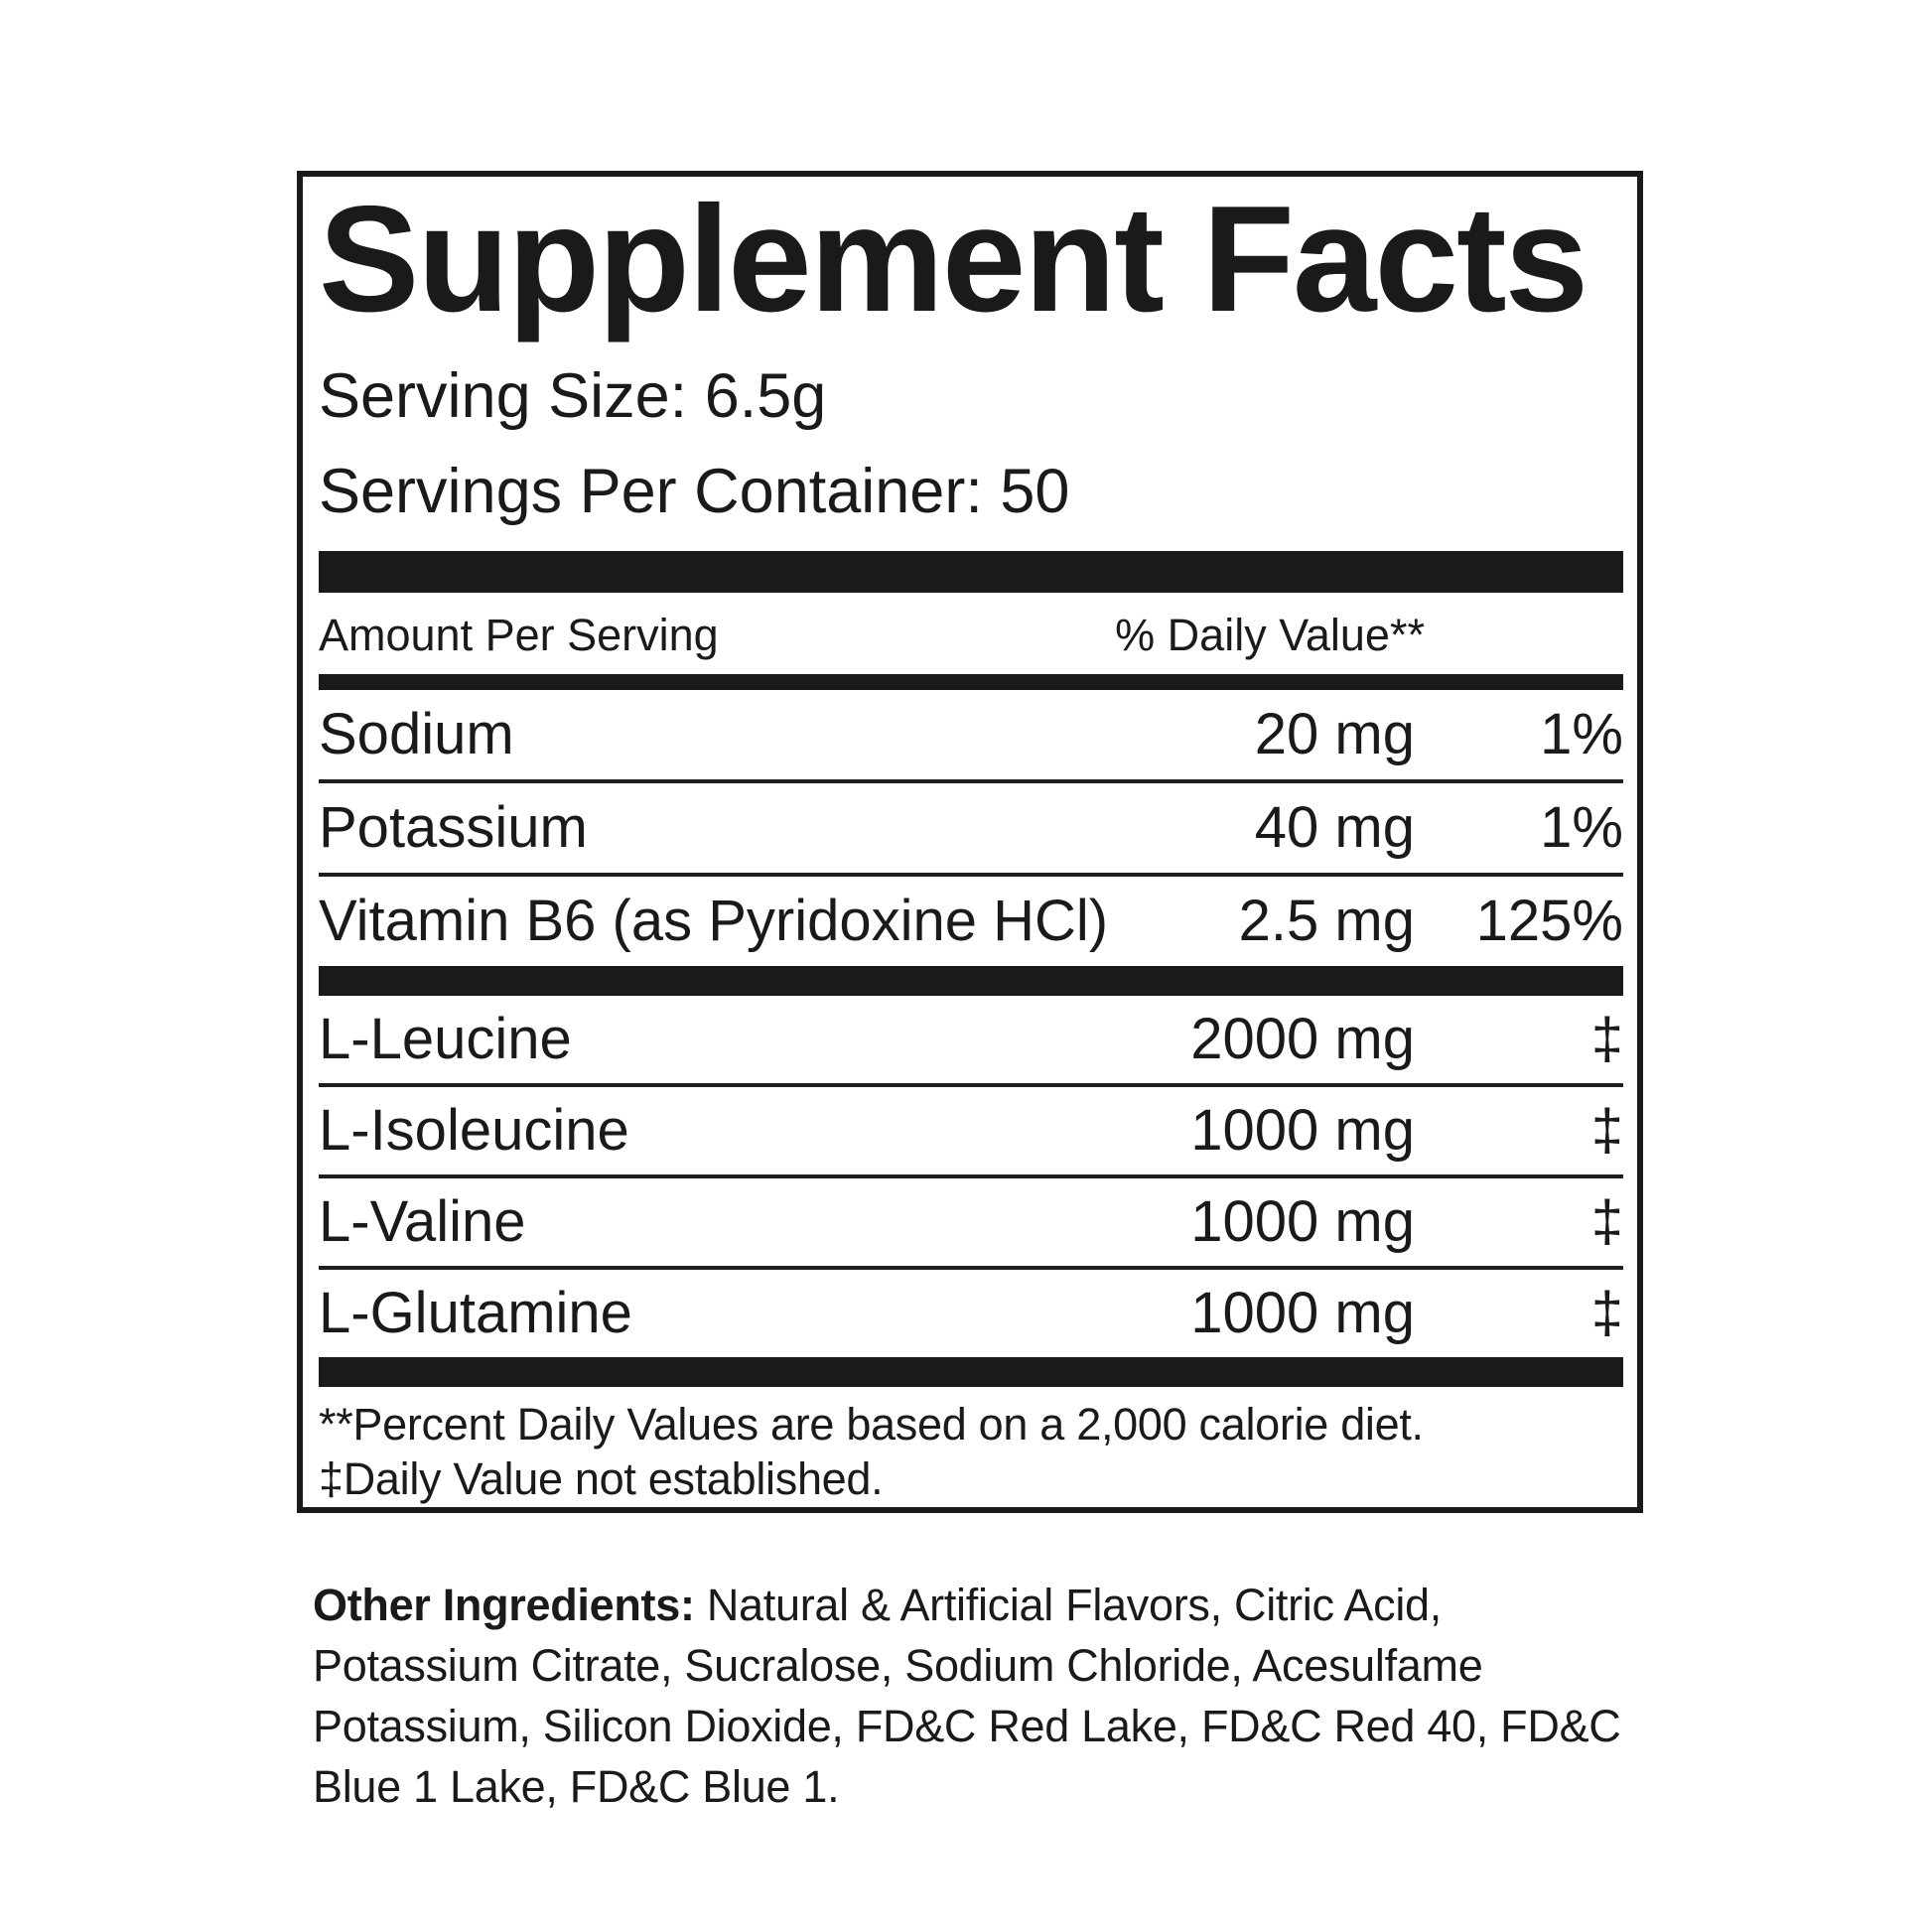  Describe the element at coordinates (971, 735) in the screenshot. I see `nutrient-row-sodium: Sodium 20 mg 1%` at that location.